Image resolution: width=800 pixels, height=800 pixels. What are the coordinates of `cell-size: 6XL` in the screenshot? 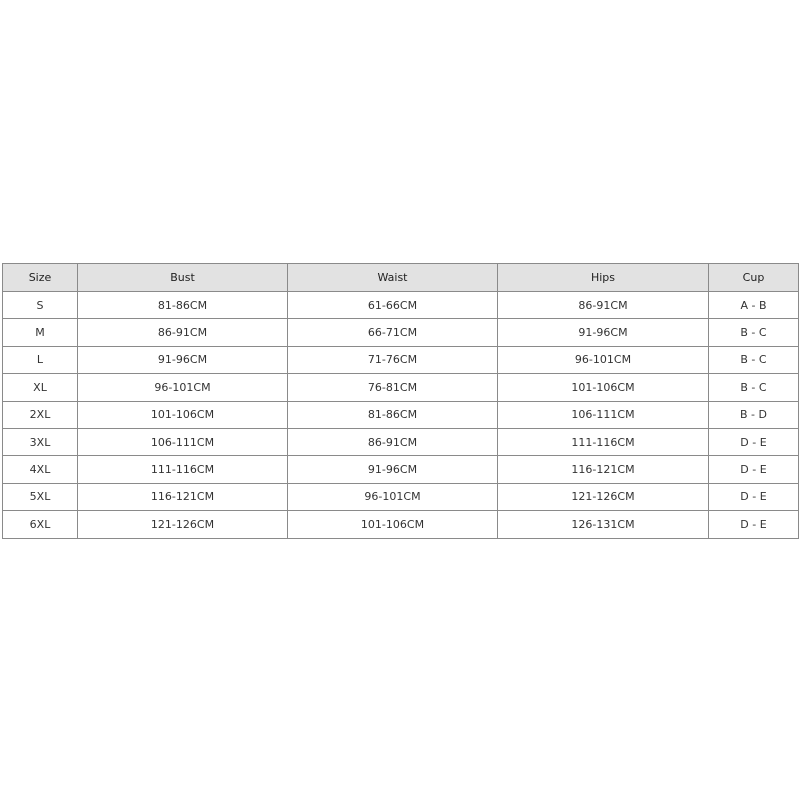 It's located at (40, 524).